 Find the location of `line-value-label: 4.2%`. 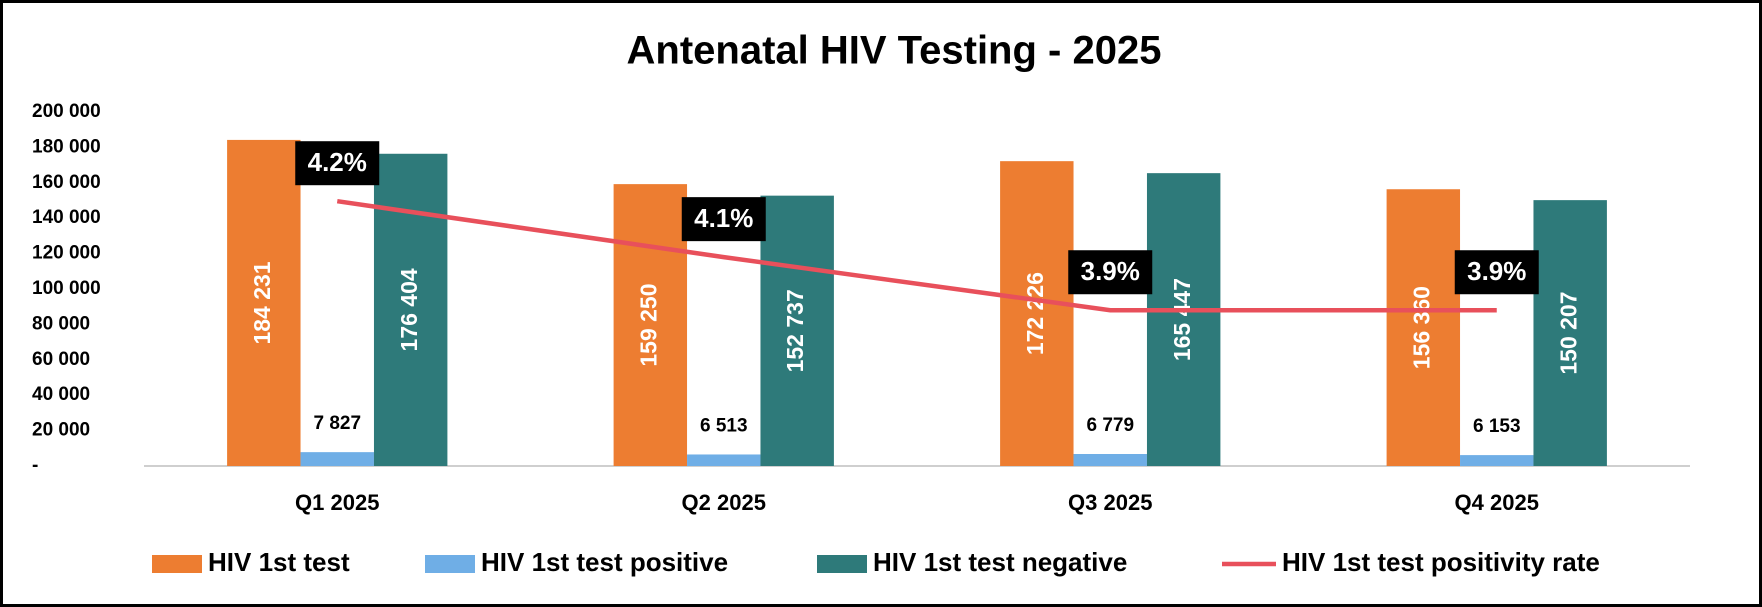

line-value-label: 4.2% is located at coordinates (337, 162).